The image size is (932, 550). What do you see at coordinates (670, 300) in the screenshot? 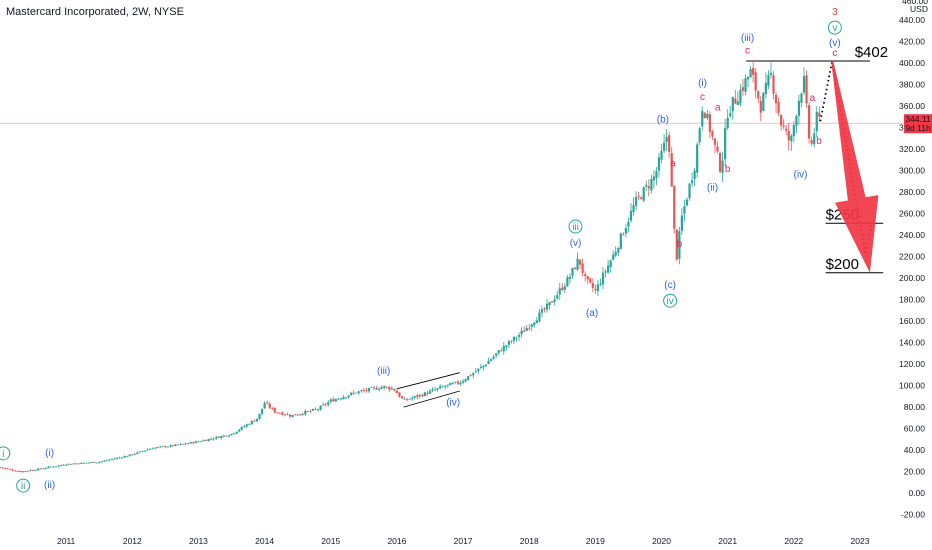
I see `wave-label-circle` at bounding box center [670, 300].